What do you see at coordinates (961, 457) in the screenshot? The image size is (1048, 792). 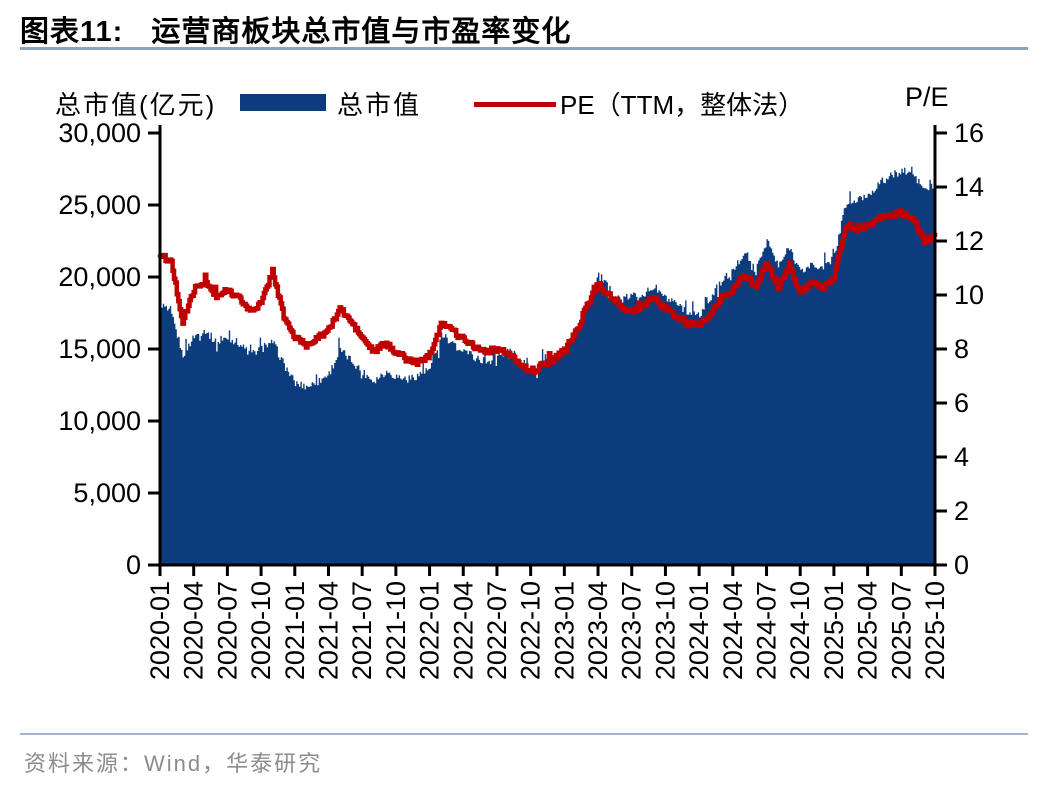 I see `right-axis-tick-label: 4` at bounding box center [961, 457].